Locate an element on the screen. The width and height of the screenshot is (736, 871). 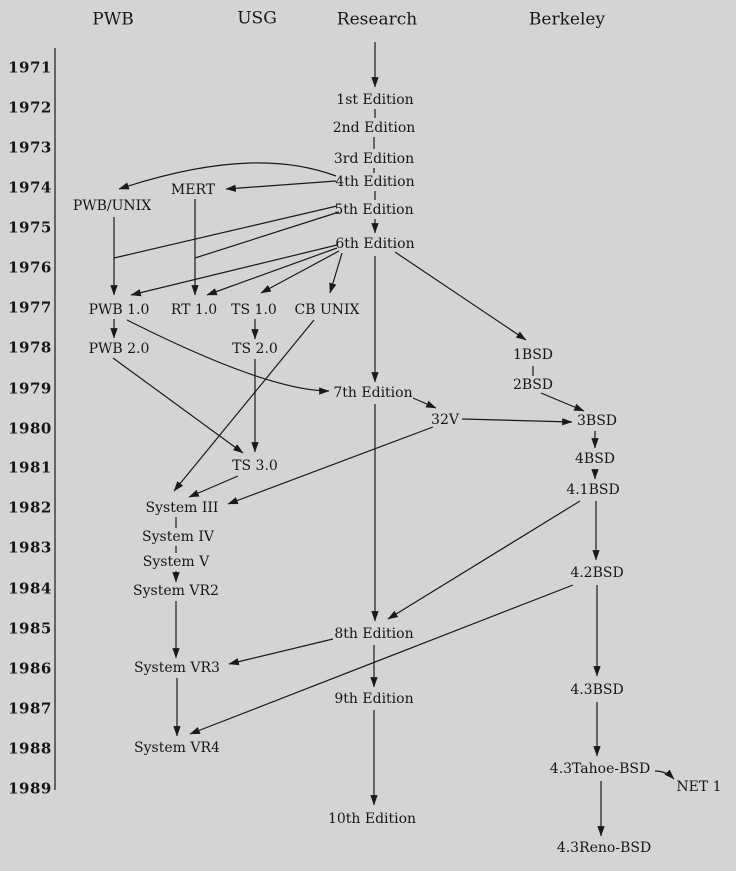
edge-pwb20-ts30 is located at coordinates (178, 405).